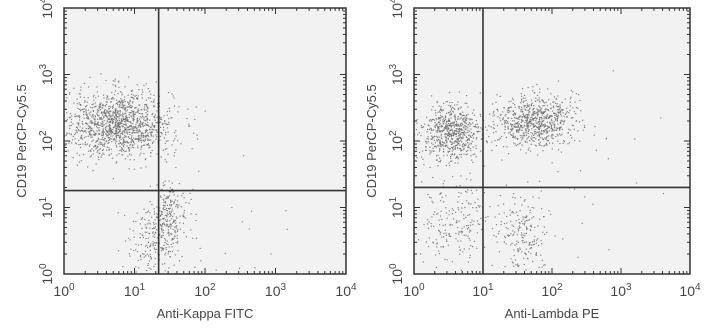 The height and width of the screenshot is (330, 711). Describe the element at coordinates (202, 291) in the screenshot. I see `x-tick-label-base: 10` at that location.